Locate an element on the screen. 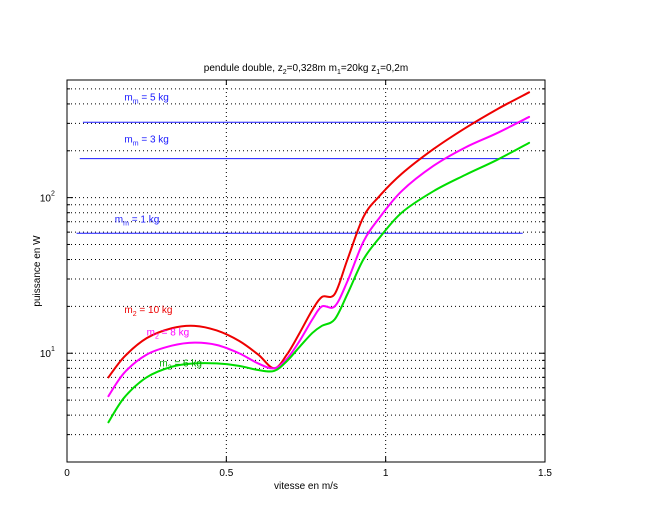 This screenshot has width=668, height=513. annotation-5: m2 = 6 kg is located at coordinates (180, 365).